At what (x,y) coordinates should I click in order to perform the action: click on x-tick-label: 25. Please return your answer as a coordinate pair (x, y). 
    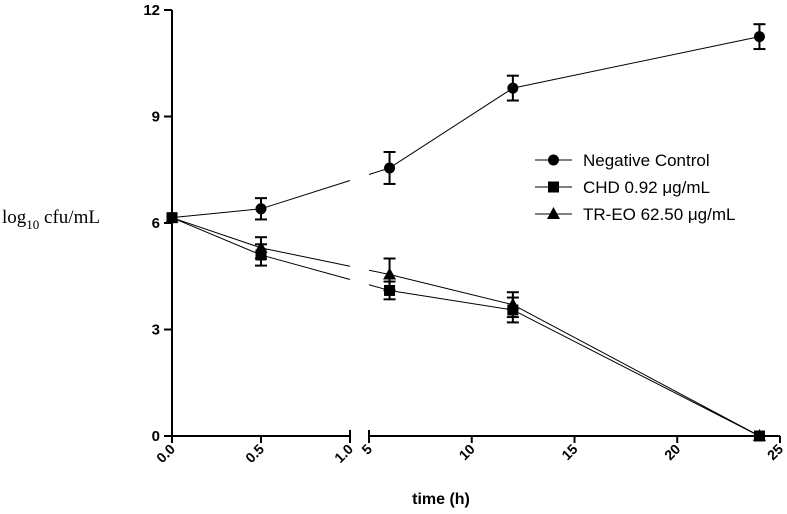
    Looking at the image, I should click on (775, 452).